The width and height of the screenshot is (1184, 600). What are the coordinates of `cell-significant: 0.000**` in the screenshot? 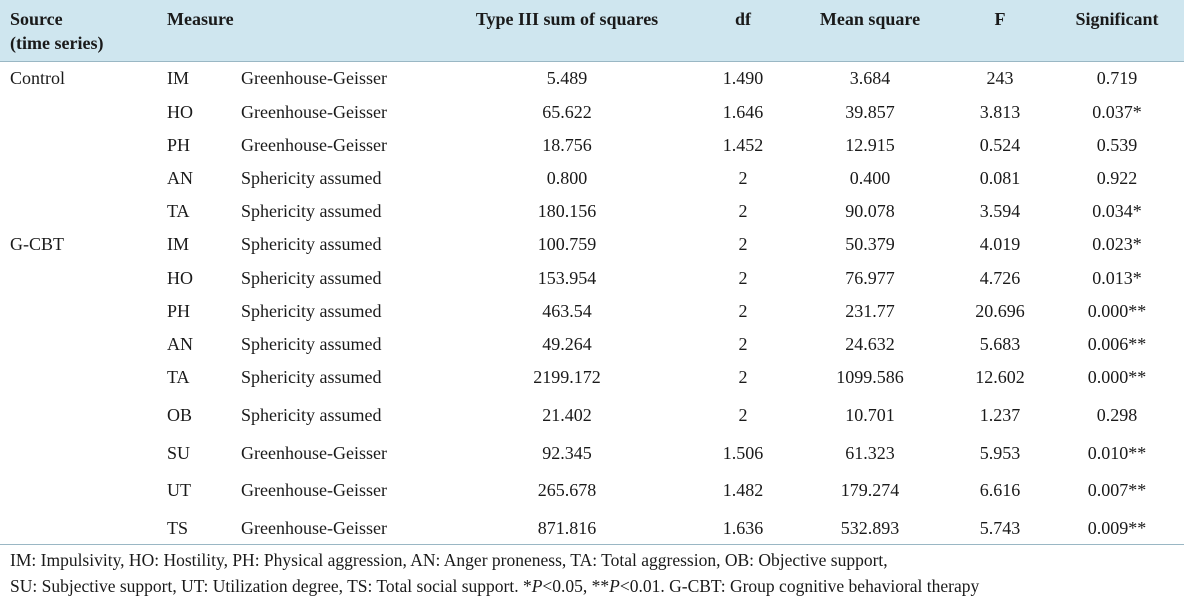 It's located at (1117, 377).